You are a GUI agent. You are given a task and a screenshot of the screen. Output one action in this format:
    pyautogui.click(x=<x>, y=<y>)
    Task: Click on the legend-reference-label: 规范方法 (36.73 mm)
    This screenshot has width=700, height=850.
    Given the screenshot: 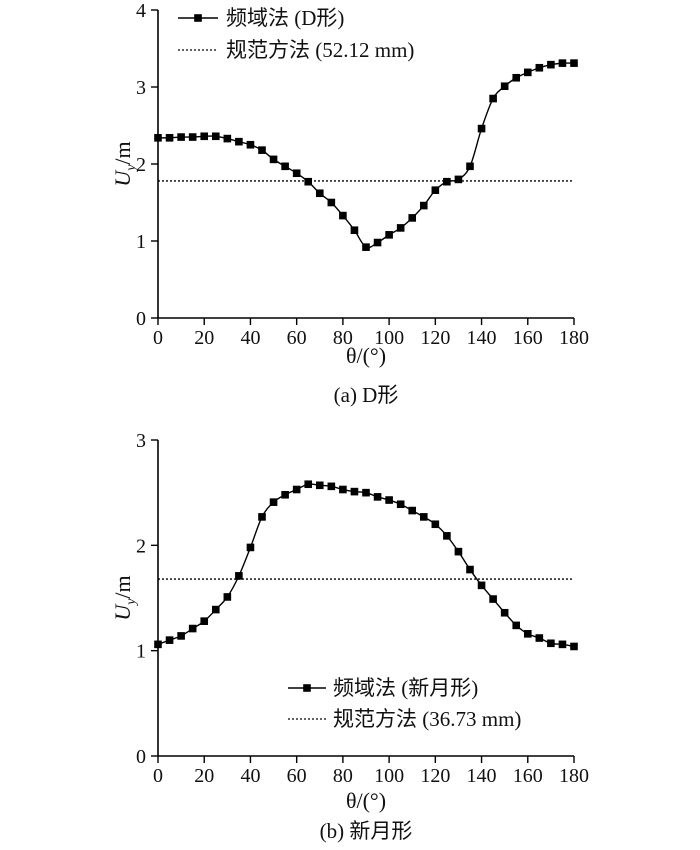 What is the action you would take?
    pyautogui.click(x=427, y=719)
    